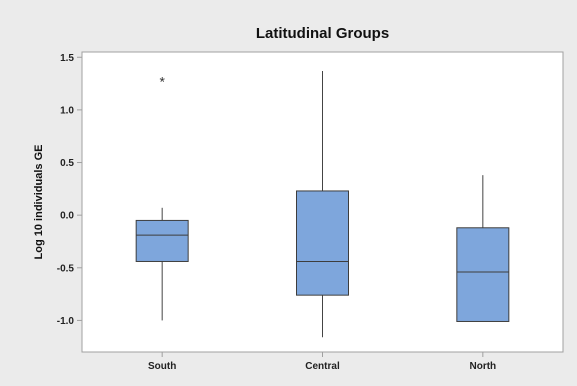 The image size is (577, 386). What do you see at coordinates (39, 202) in the screenshot?
I see `y-axis-label: Log 10 individuals GE` at bounding box center [39, 202].